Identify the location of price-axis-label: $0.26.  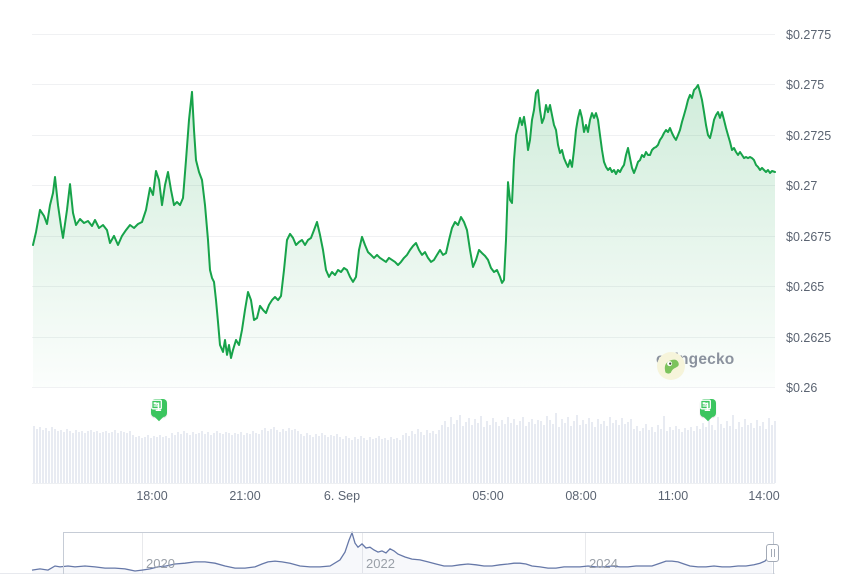
(801, 388).